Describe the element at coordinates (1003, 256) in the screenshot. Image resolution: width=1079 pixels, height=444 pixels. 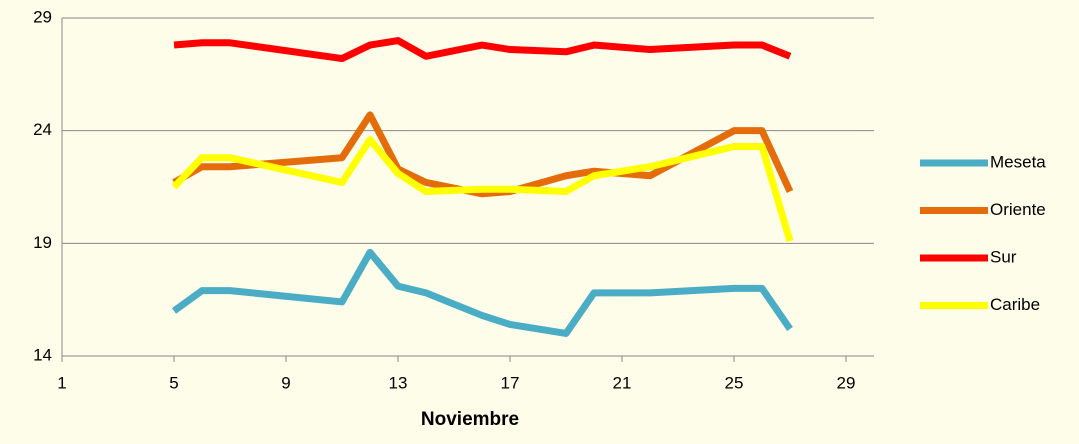
I see `legend-label: Sur` at that location.